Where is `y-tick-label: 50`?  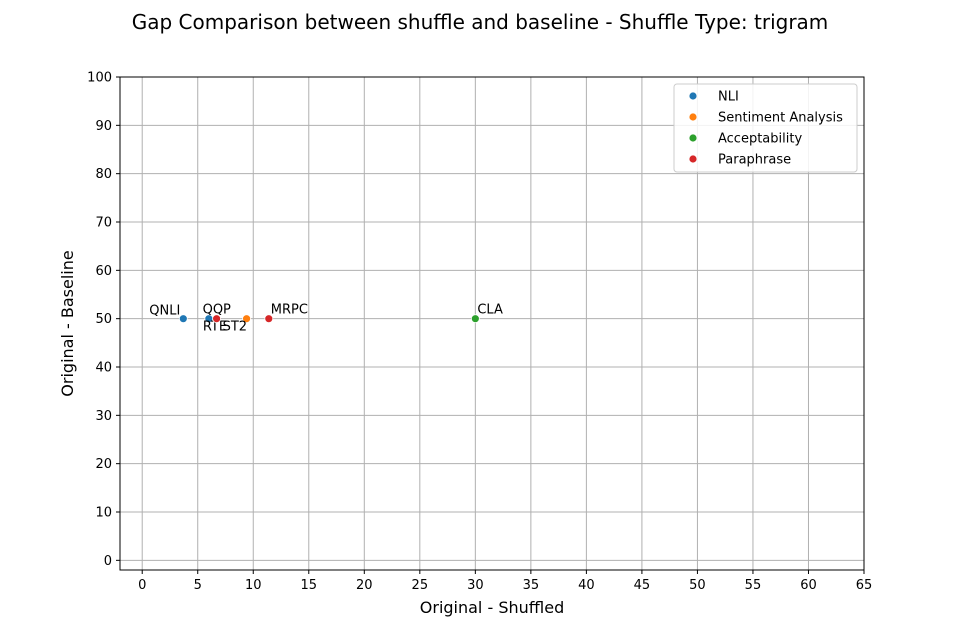
y-tick-label: 50 is located at coordinates (103, 319).